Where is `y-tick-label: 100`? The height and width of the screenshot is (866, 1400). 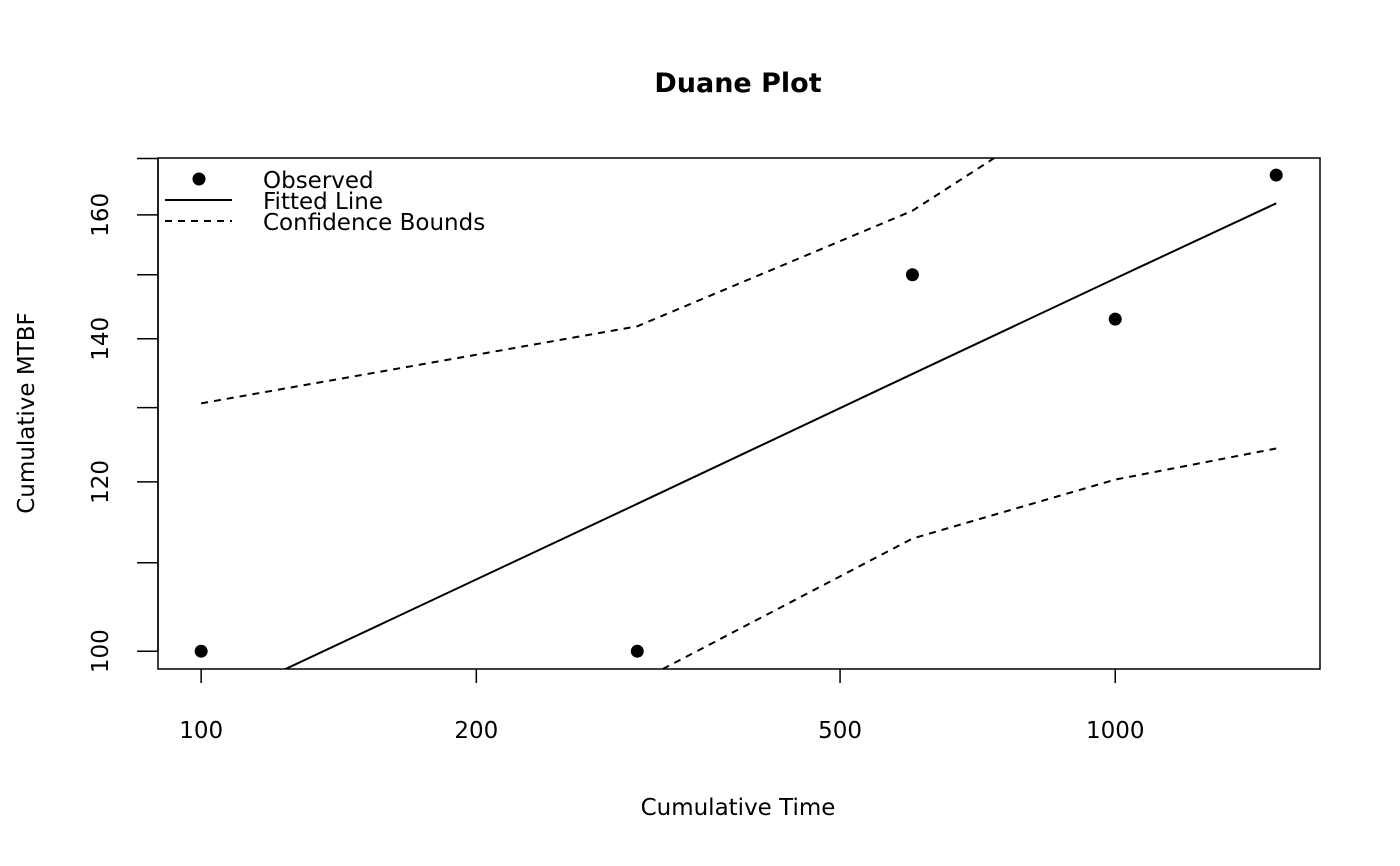 y-tick-label: 100 is located at coordinates (101, 651).